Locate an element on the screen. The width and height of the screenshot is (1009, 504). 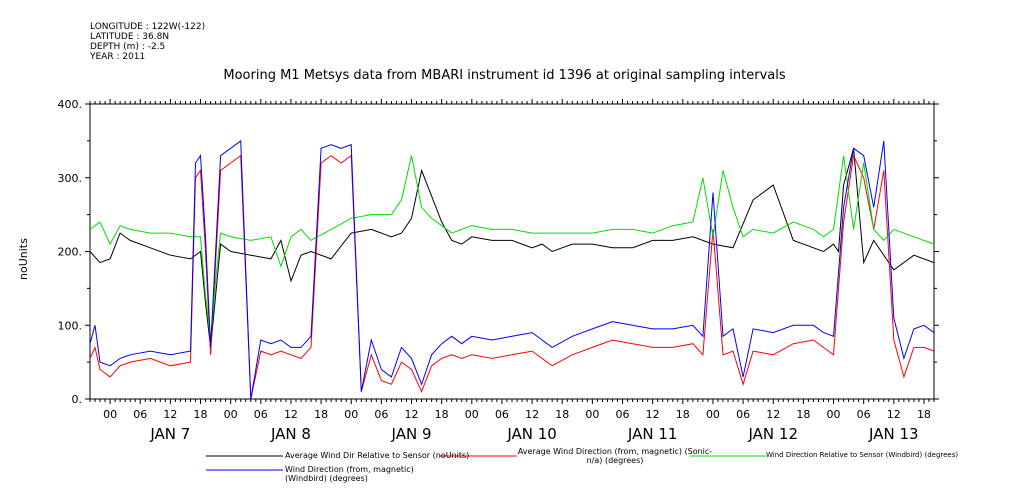
x-hour-label-27: 18 is located at coordinates (924, 414).